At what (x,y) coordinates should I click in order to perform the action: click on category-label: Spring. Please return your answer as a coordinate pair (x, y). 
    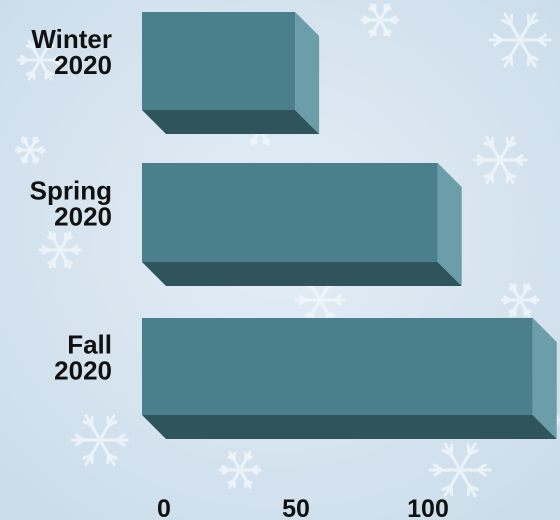
    Looking at the image, I should click on (71, 191).